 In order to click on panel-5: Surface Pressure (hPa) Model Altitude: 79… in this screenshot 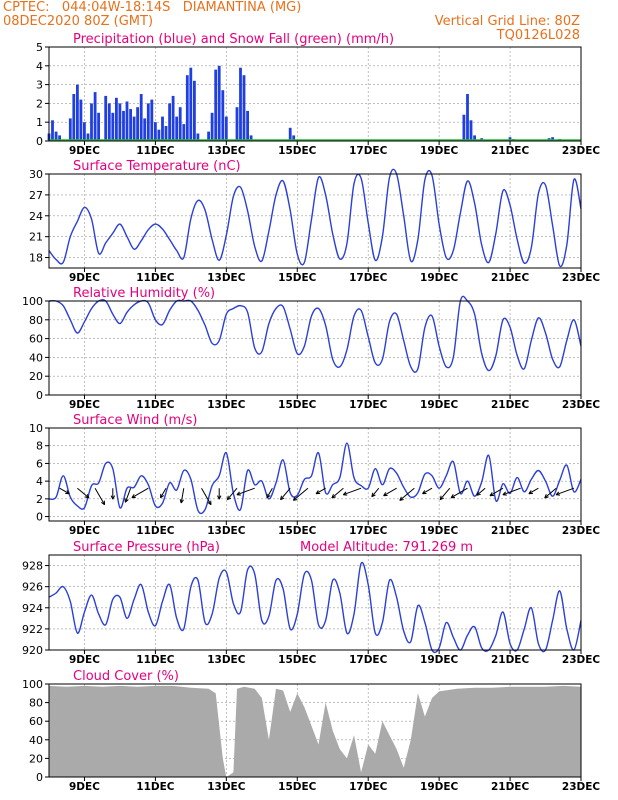, I will do `click(311, 603)`.